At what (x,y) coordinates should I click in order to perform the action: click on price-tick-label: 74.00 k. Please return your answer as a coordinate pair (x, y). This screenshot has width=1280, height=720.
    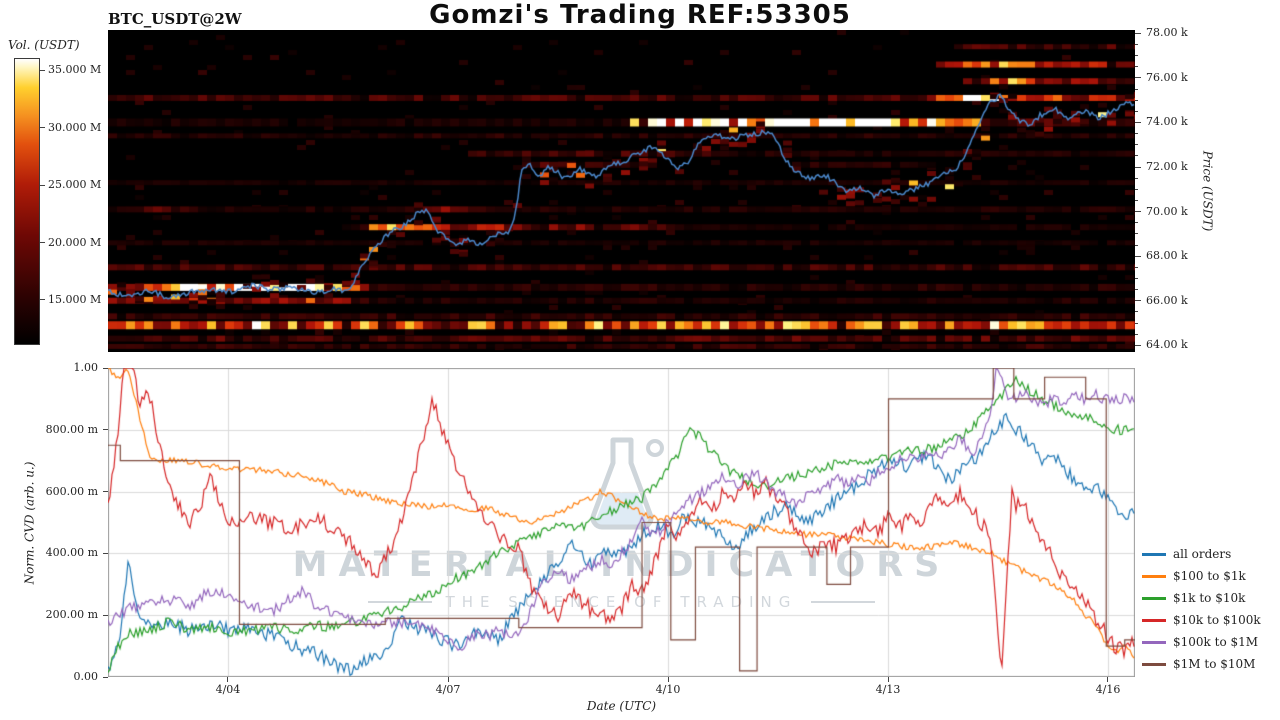
    Looking at the image, I should click on (1167, 122).